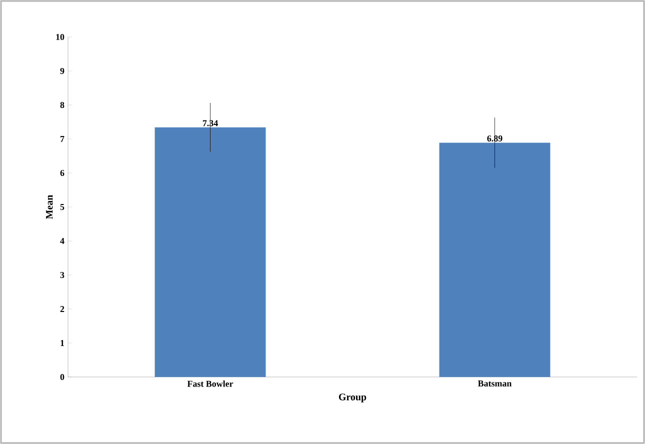  I want to click on x-tick-label: Batsman, so click(495, 383).